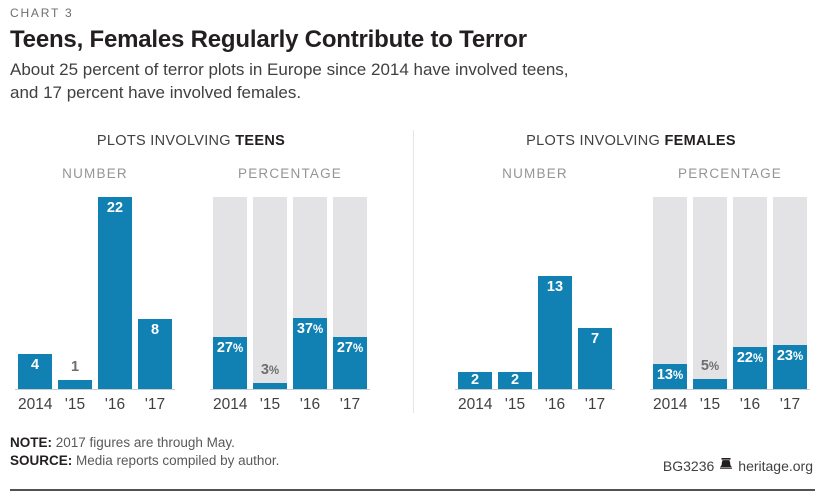  I want to click on chart-kicker: CHART 3, so click(42, 13).